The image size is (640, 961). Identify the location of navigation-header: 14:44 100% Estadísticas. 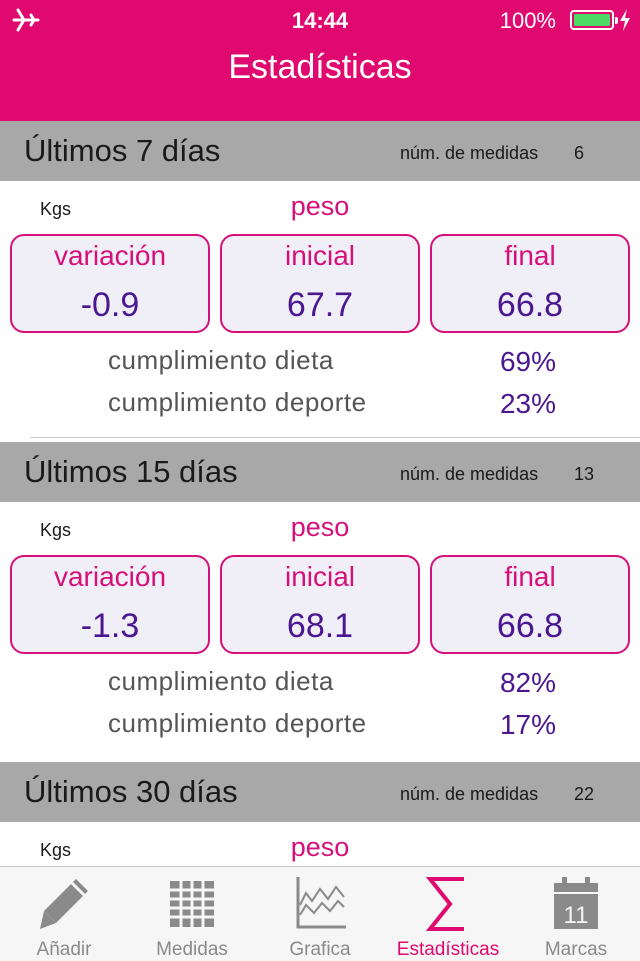
(320, 60).